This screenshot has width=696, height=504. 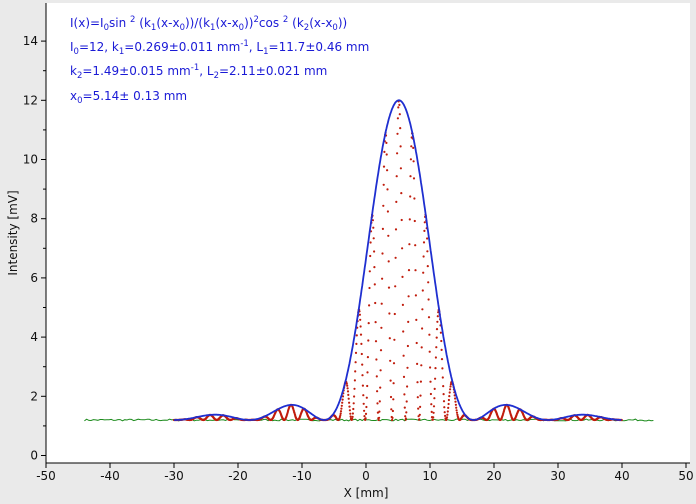 I want to click on annotation-part: 1, so click(x=121, y=52).